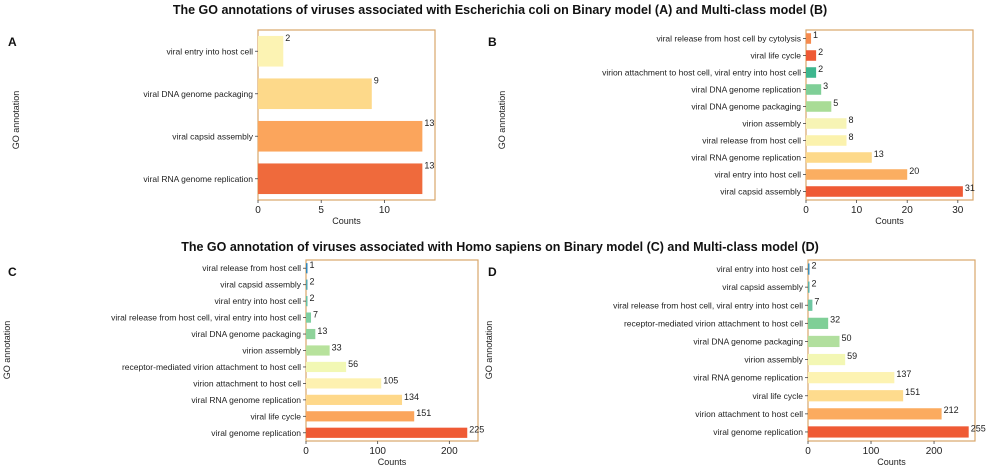 This screenshot has height=469, width=1000. Describe the element at coordinates (871, 451) in the screenshot. I see `x-tick-label-d-2: 100` at that location.